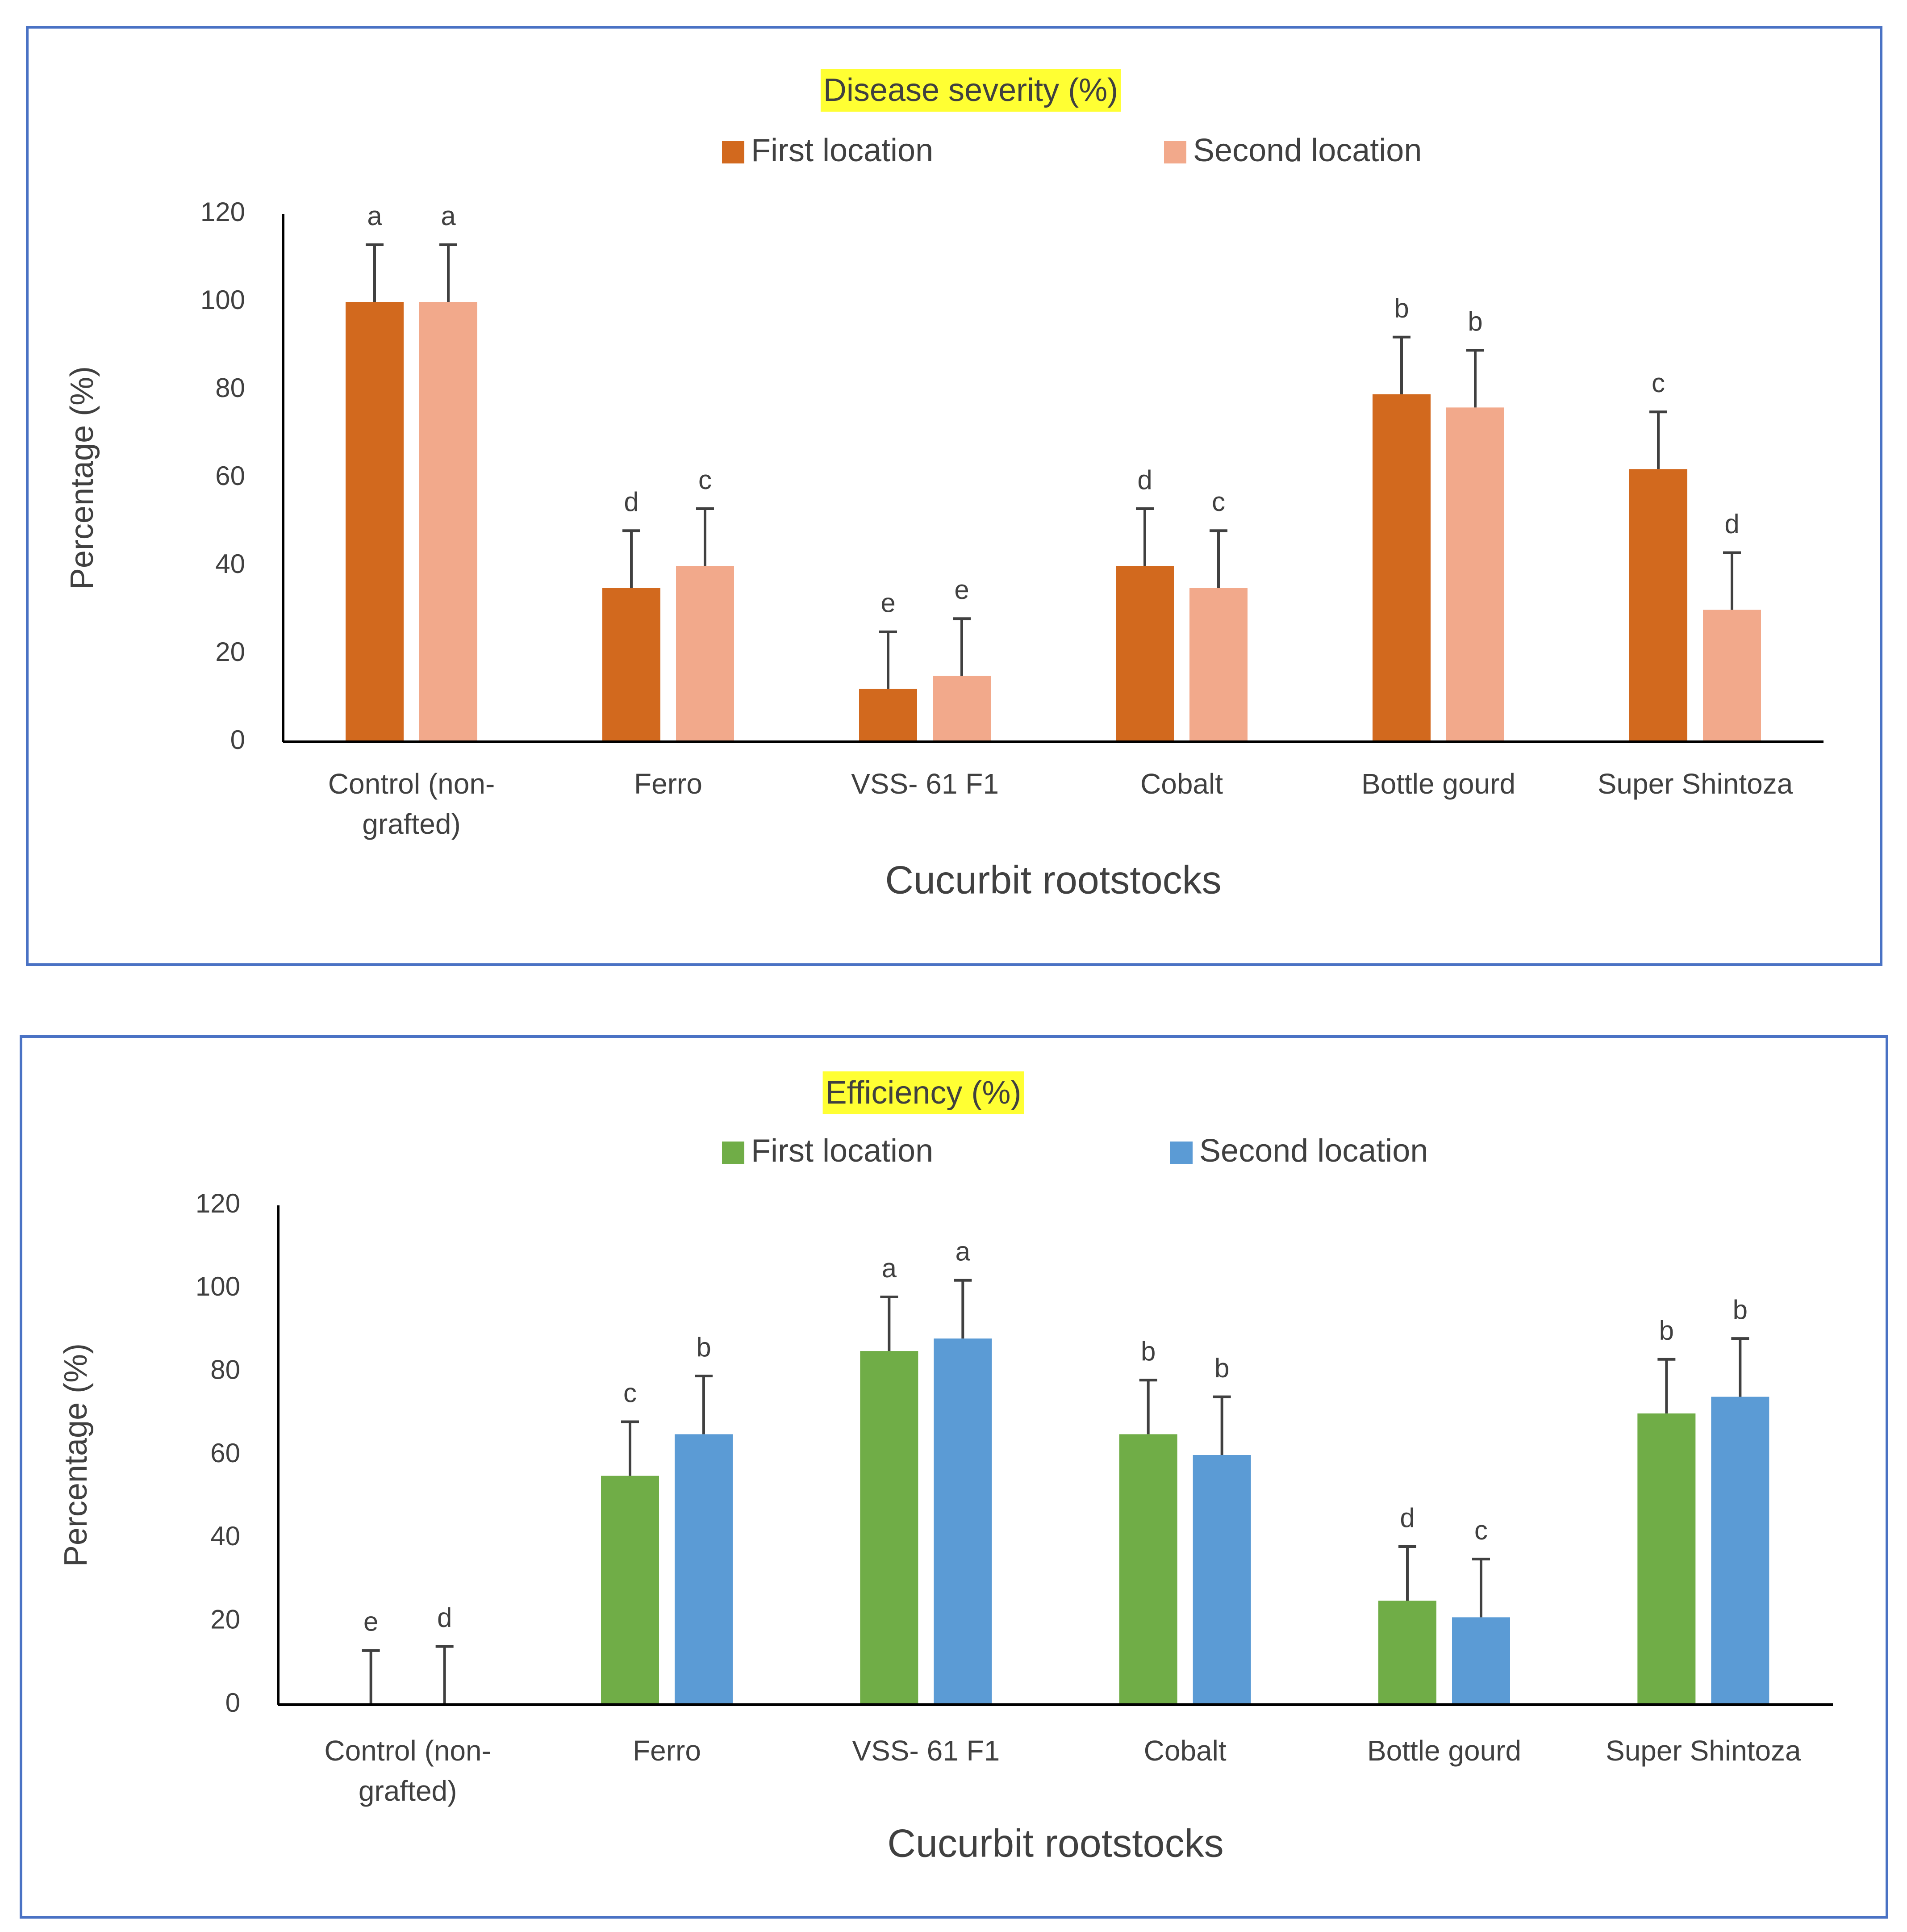 Image resolution: width=1907 pixels, height=1932 pixels. I want to click on significance-letter-series2-0: d, so click(444, 1617).